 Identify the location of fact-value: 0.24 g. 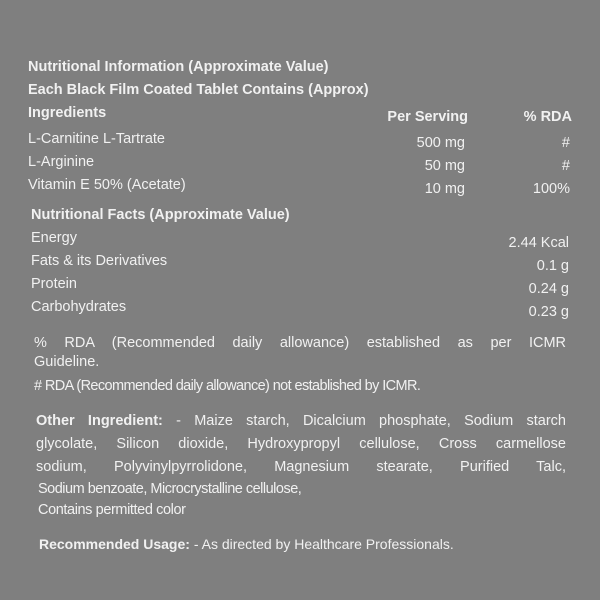
(548, 289).